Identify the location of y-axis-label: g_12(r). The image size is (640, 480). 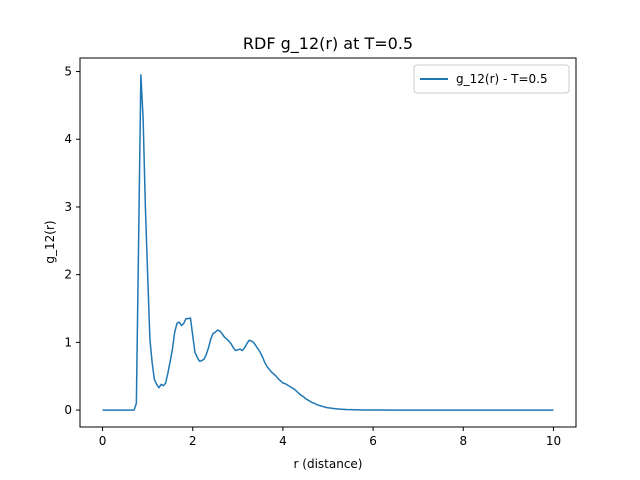
(50, 241).